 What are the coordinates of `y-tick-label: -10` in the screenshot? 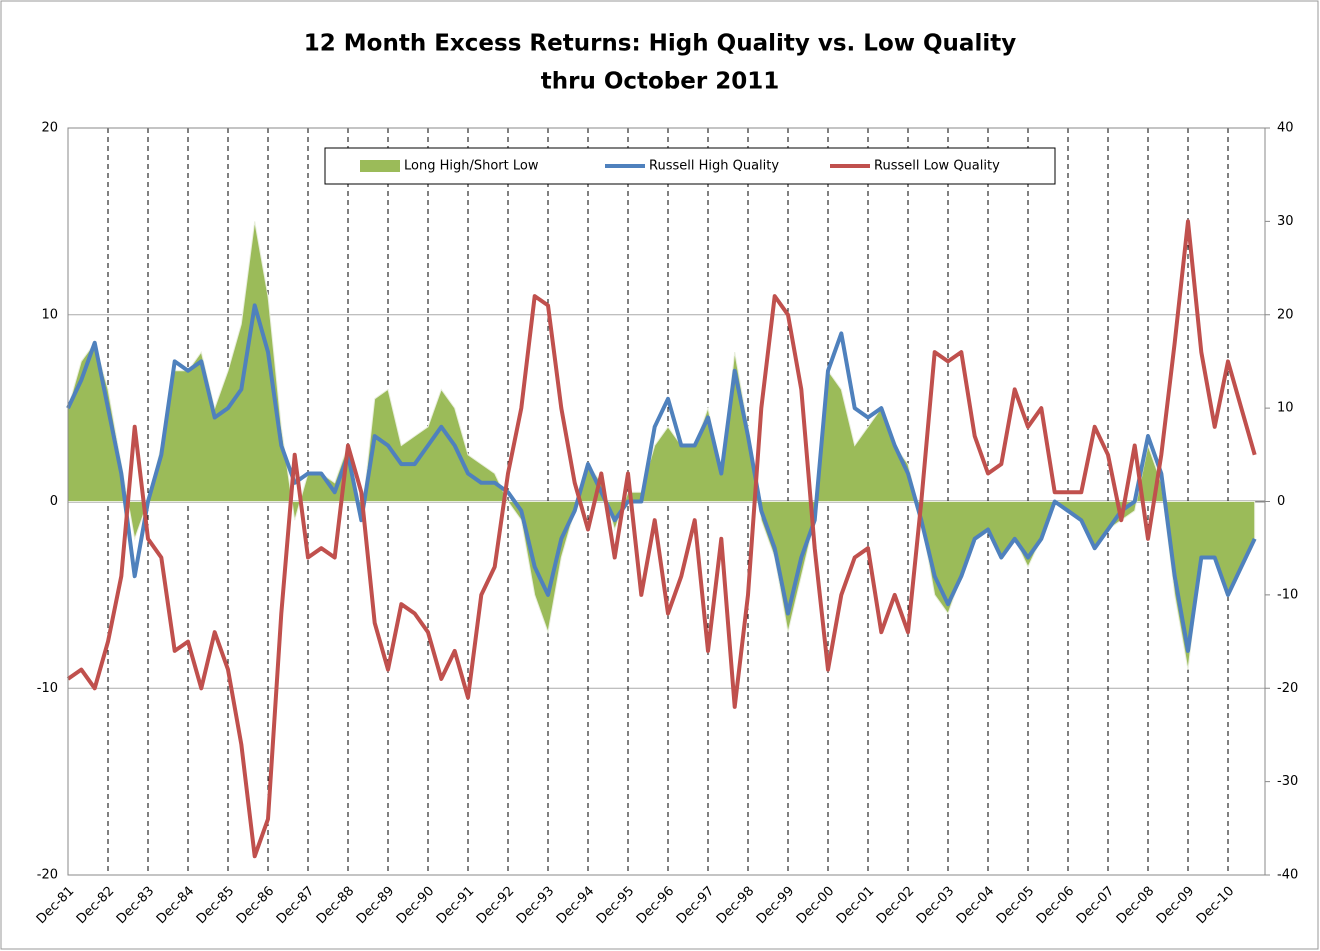 It's located at (47, 688).